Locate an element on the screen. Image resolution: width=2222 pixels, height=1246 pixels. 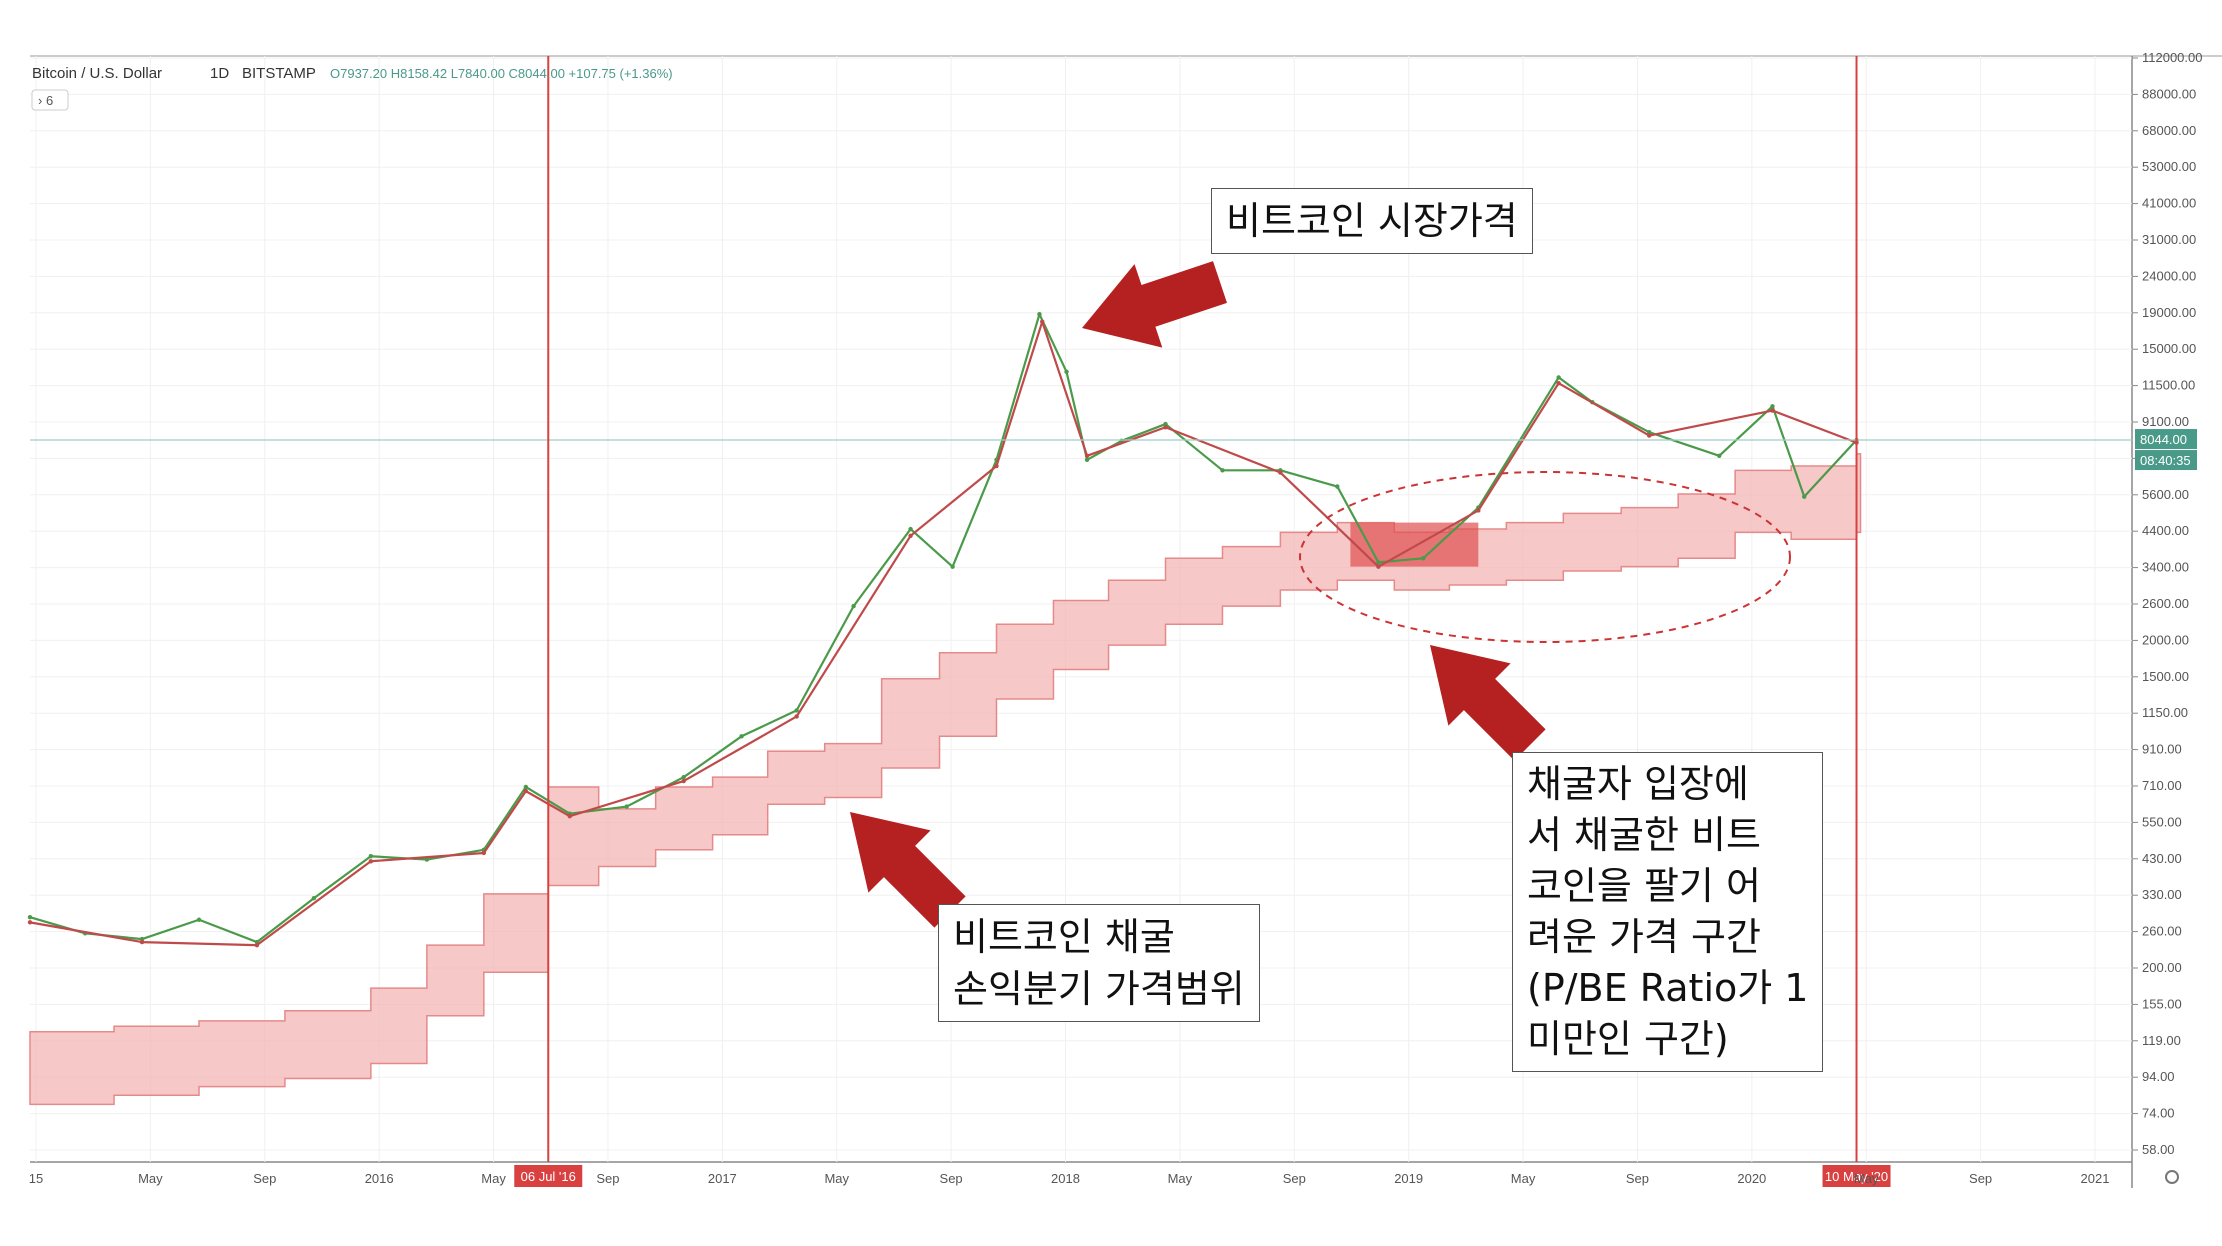
annotation-zone-line: 려운 가격 구간 is located at coordinates (1644, 937).